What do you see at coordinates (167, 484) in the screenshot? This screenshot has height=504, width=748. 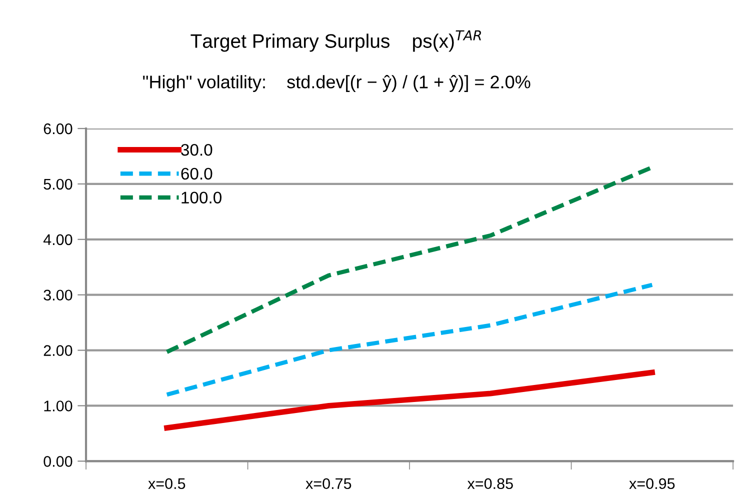 I see `x-tick-label: x=0.5` at bounding box center [167, 484].